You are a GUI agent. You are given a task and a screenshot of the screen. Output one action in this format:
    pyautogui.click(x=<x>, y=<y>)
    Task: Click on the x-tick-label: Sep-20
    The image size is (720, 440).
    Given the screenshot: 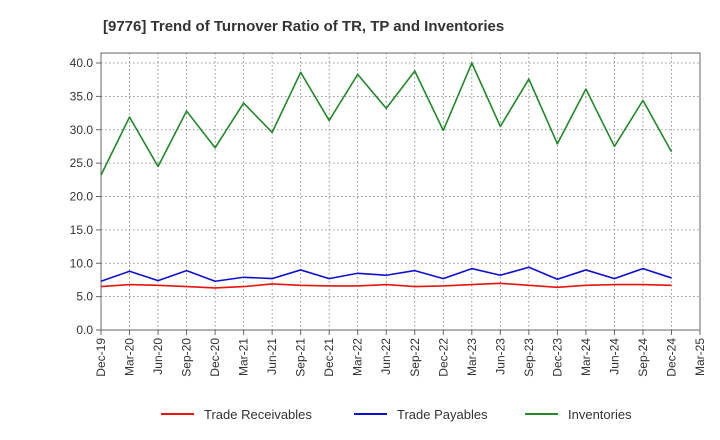 What is the action you would take?
    pyautogui.click(x=187, y=357)
    